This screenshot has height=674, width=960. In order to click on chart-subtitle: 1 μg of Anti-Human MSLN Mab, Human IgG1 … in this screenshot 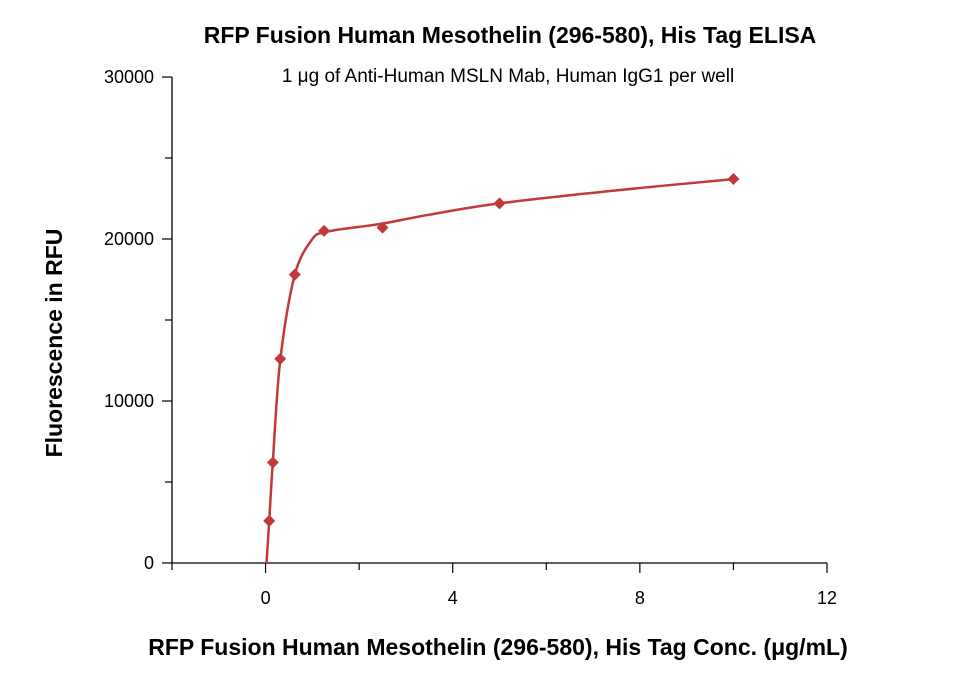, I will do `click(508, 76)`.